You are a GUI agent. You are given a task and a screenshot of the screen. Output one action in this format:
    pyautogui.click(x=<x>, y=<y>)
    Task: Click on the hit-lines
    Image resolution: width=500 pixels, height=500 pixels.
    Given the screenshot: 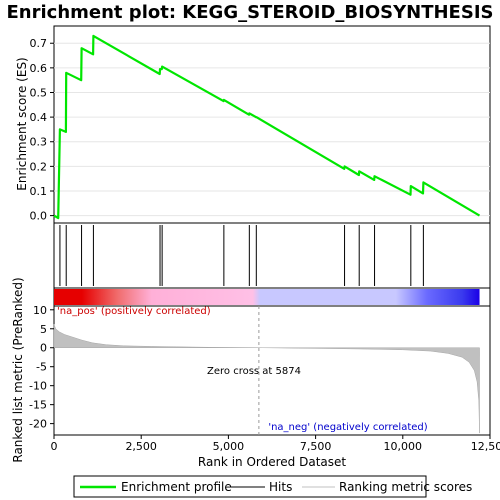 What is the action you would take?
    pyautogui.click(x=241, y=255)
    